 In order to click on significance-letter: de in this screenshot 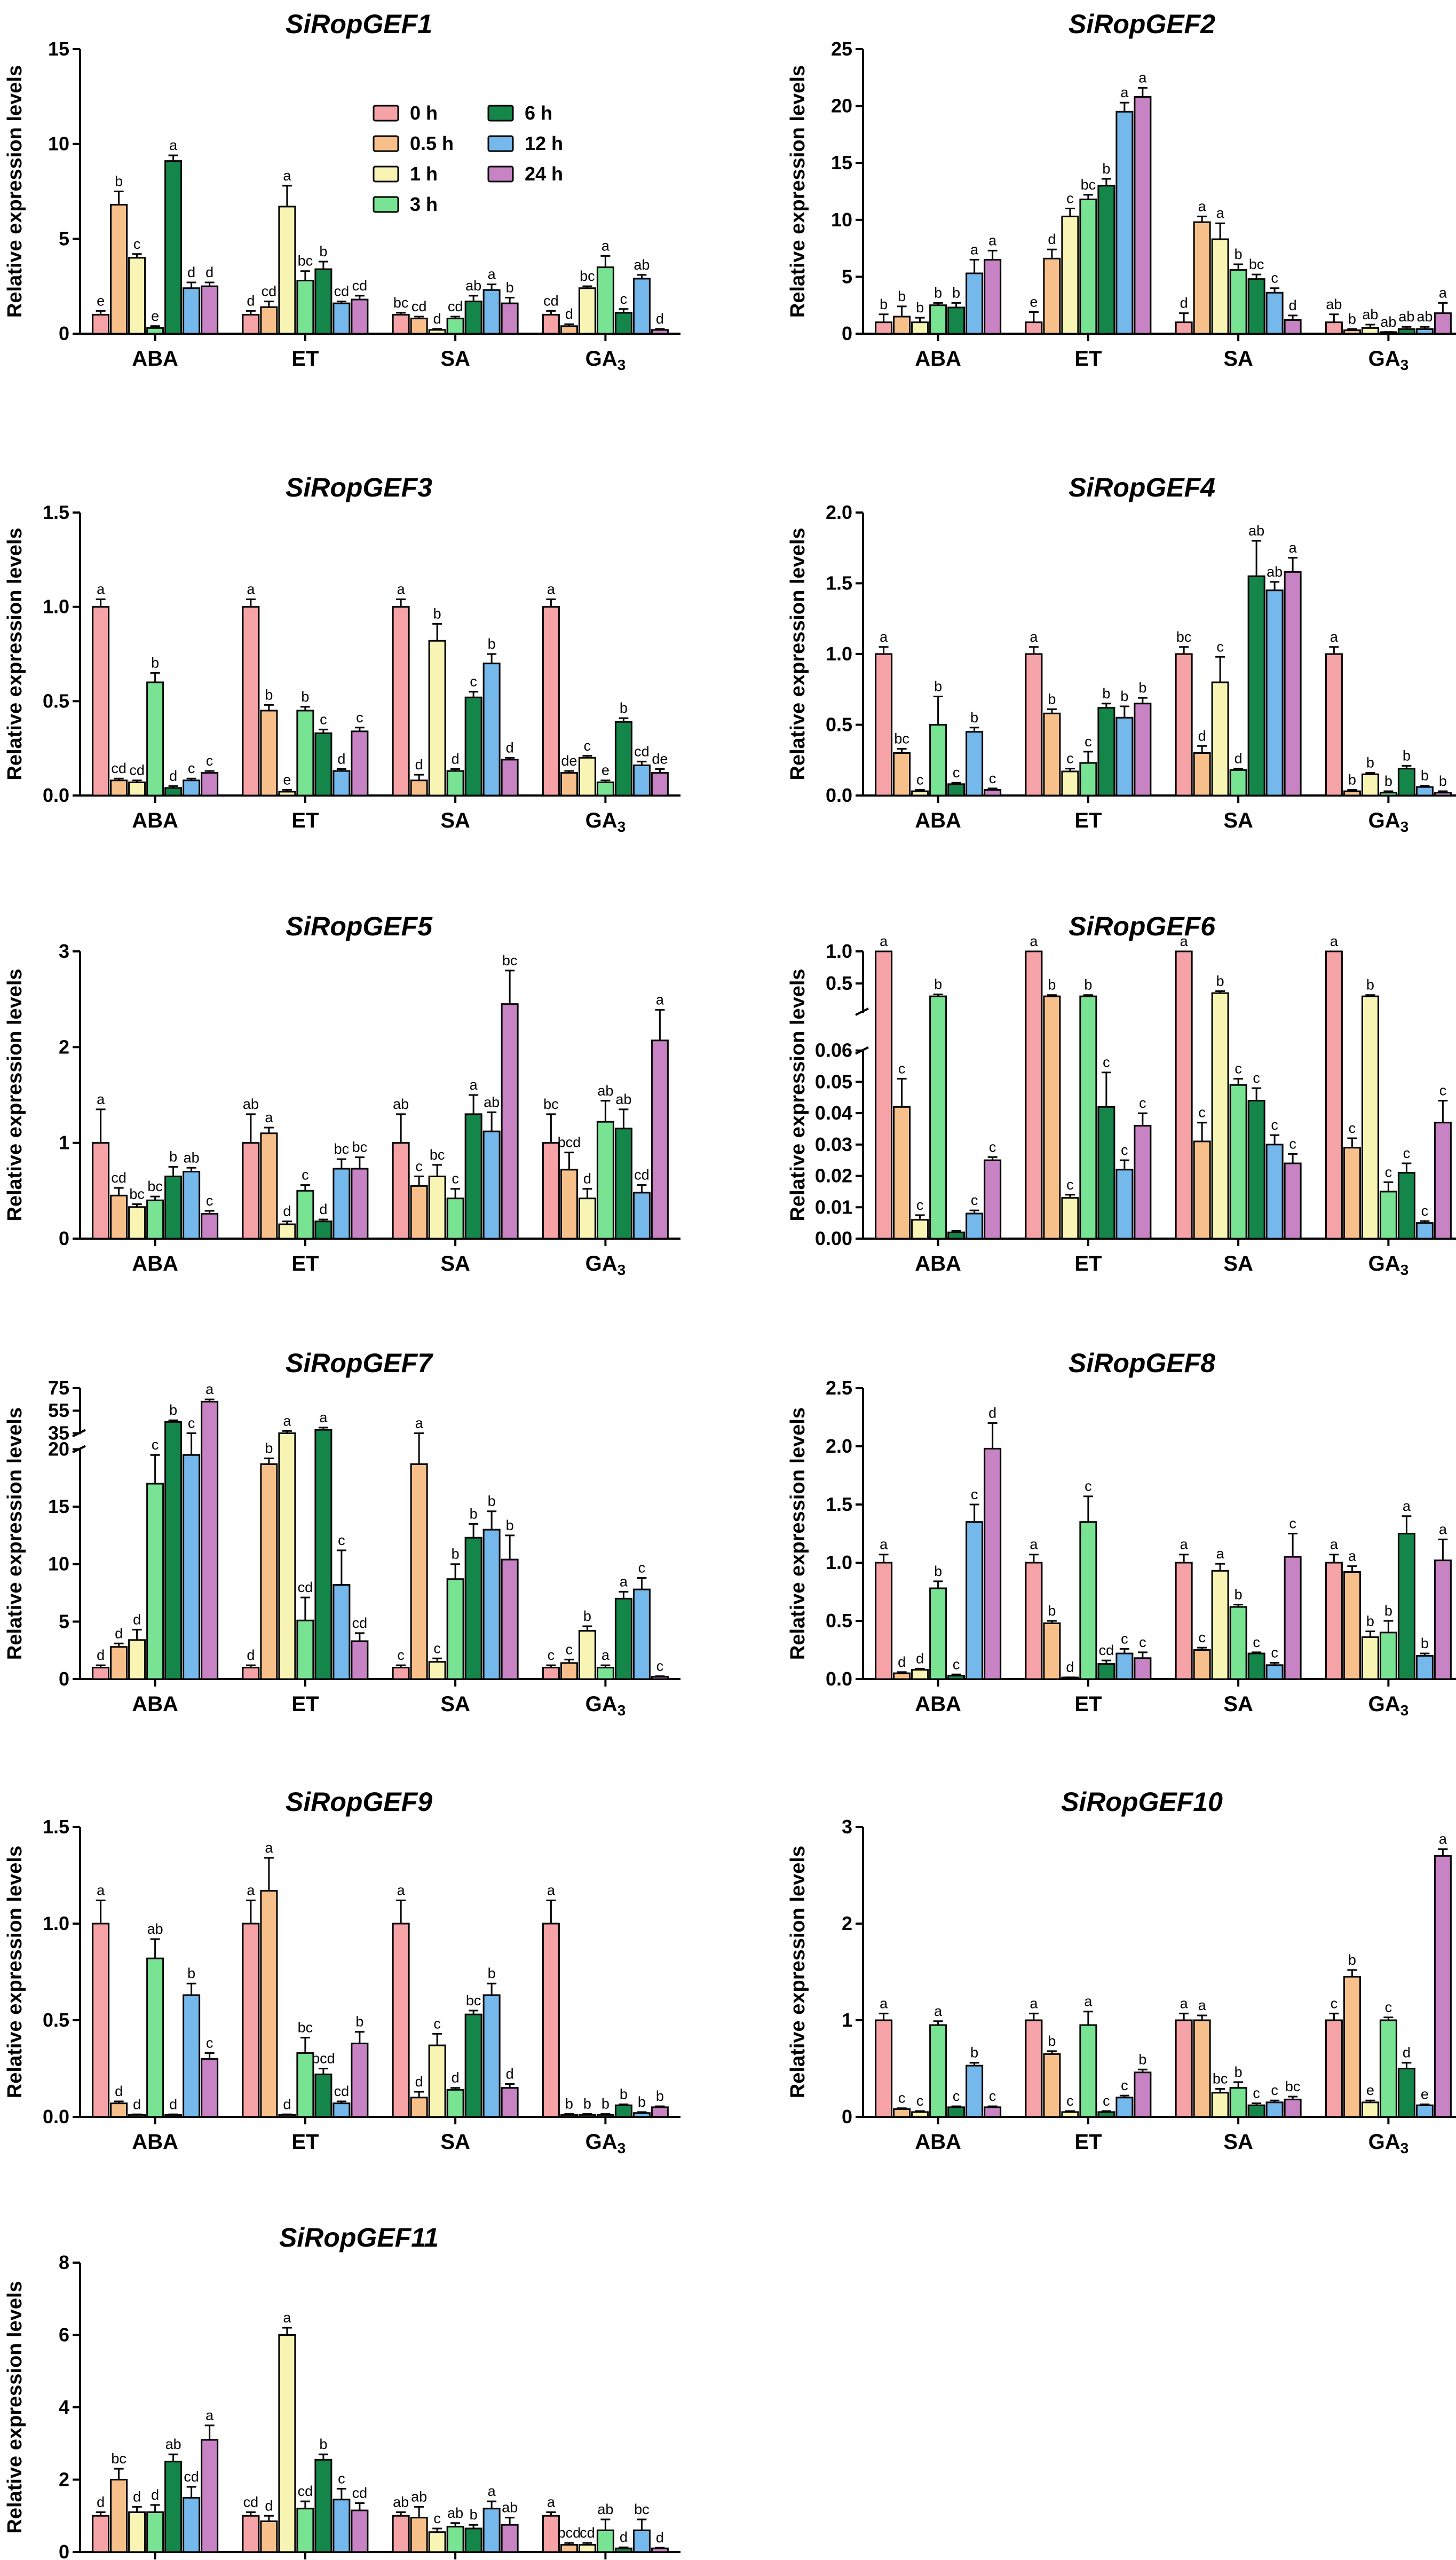, I will do `click(569, 761)`.